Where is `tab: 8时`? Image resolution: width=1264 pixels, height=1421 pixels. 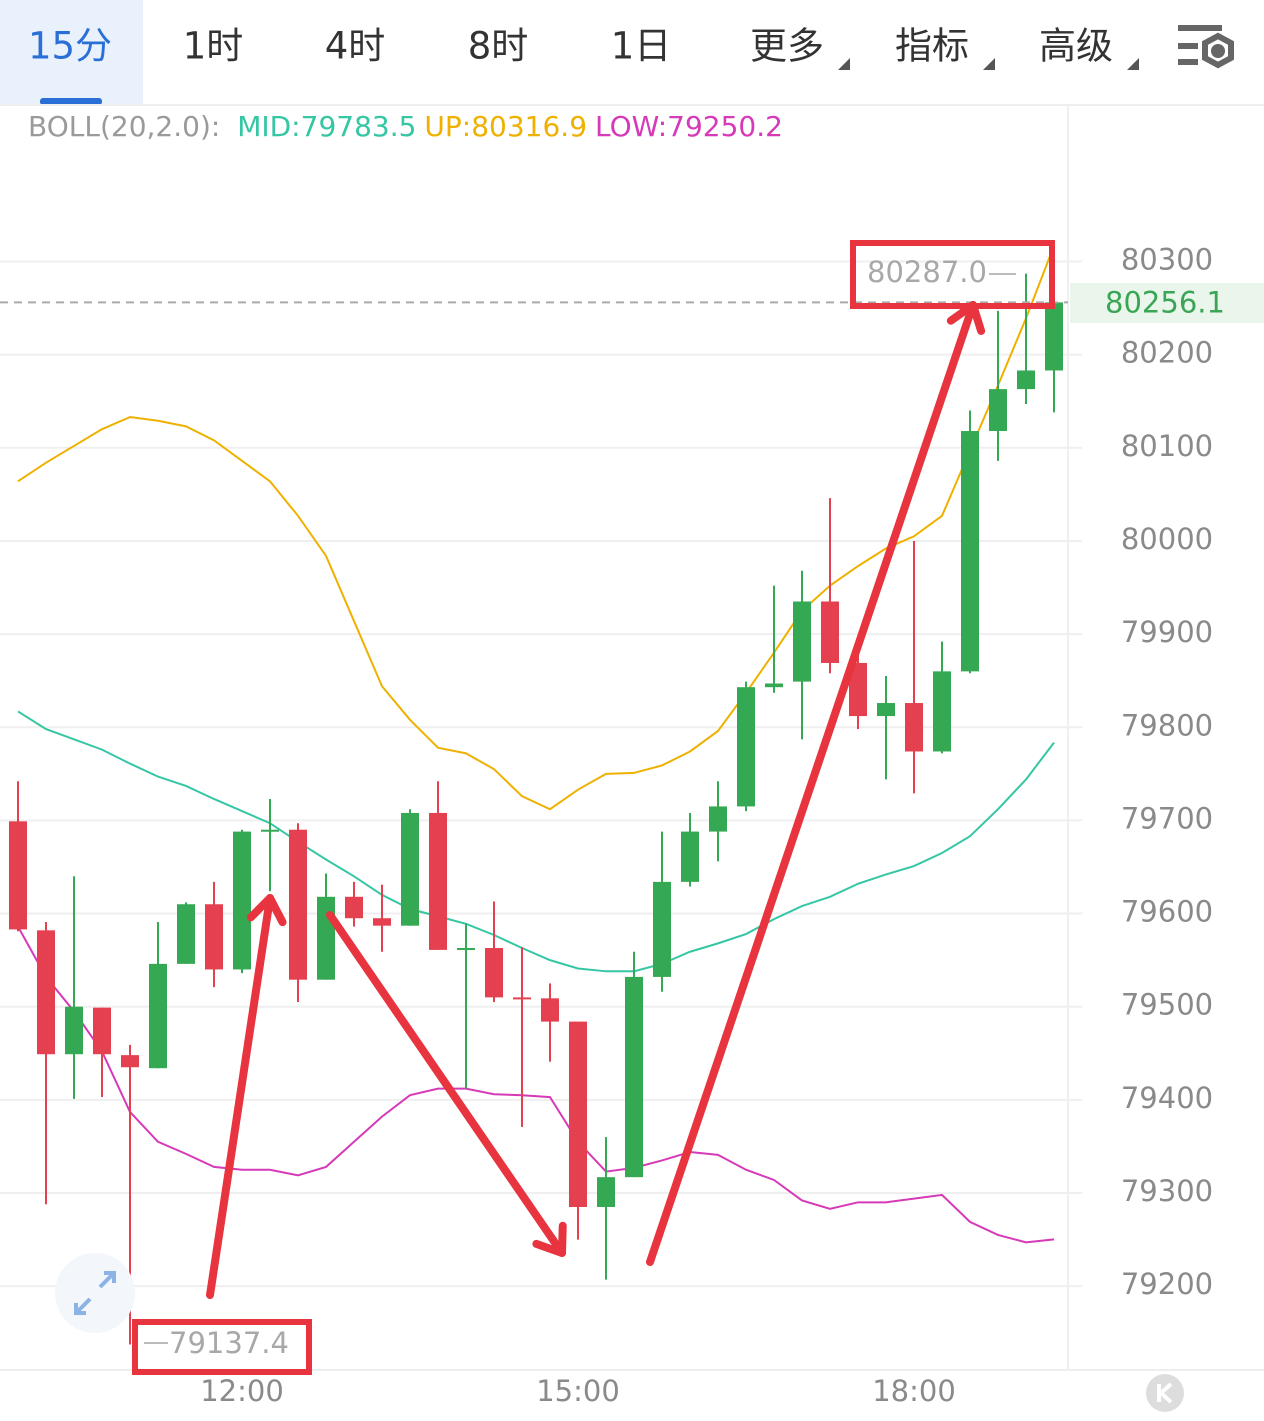 tab: 8时 is located at coordinates (498, 46).